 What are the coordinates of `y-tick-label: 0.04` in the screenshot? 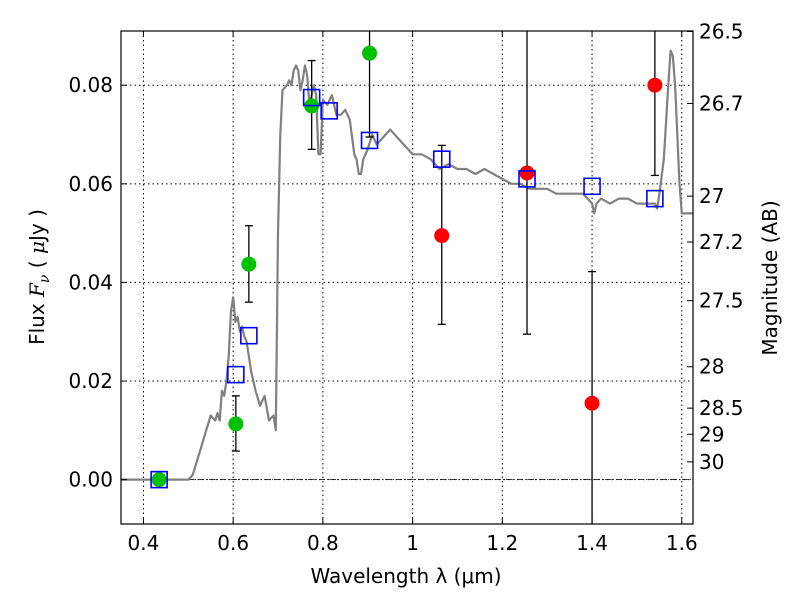 It's located at (90, 282).